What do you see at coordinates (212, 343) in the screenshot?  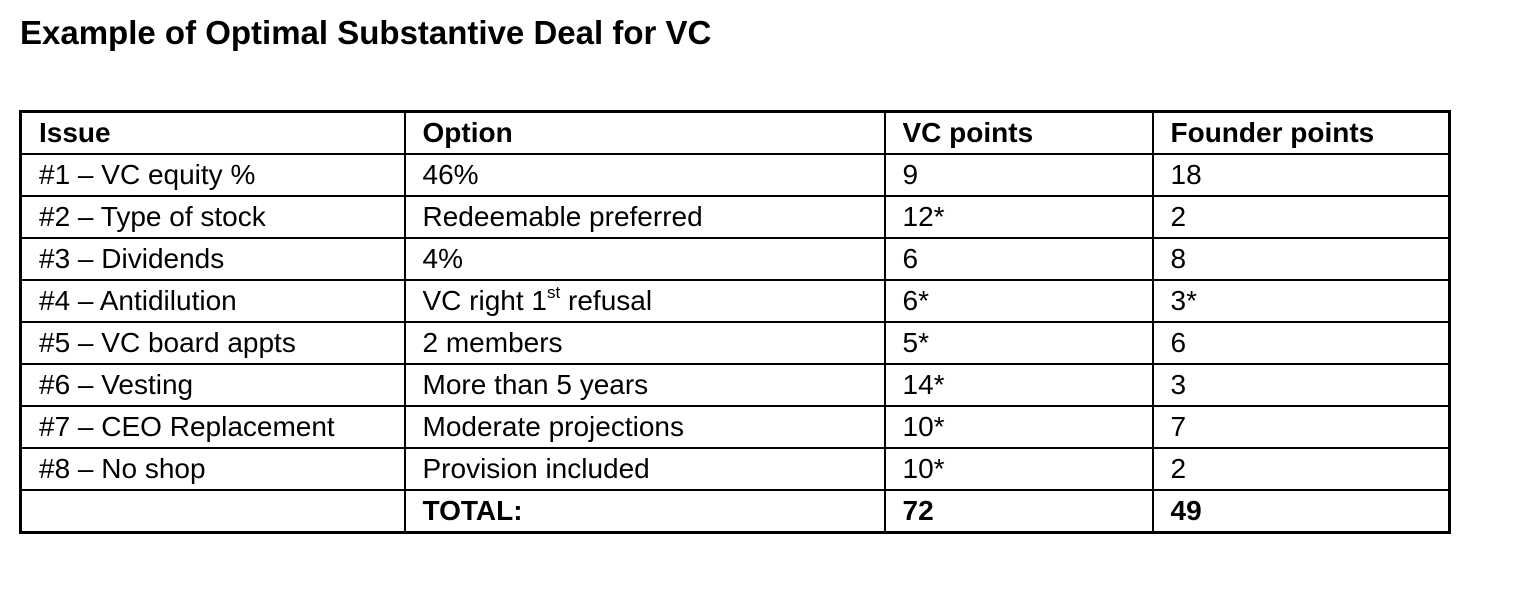 I see `issue-cell: #5 – VC board appts` at bounding box center [212, 343].